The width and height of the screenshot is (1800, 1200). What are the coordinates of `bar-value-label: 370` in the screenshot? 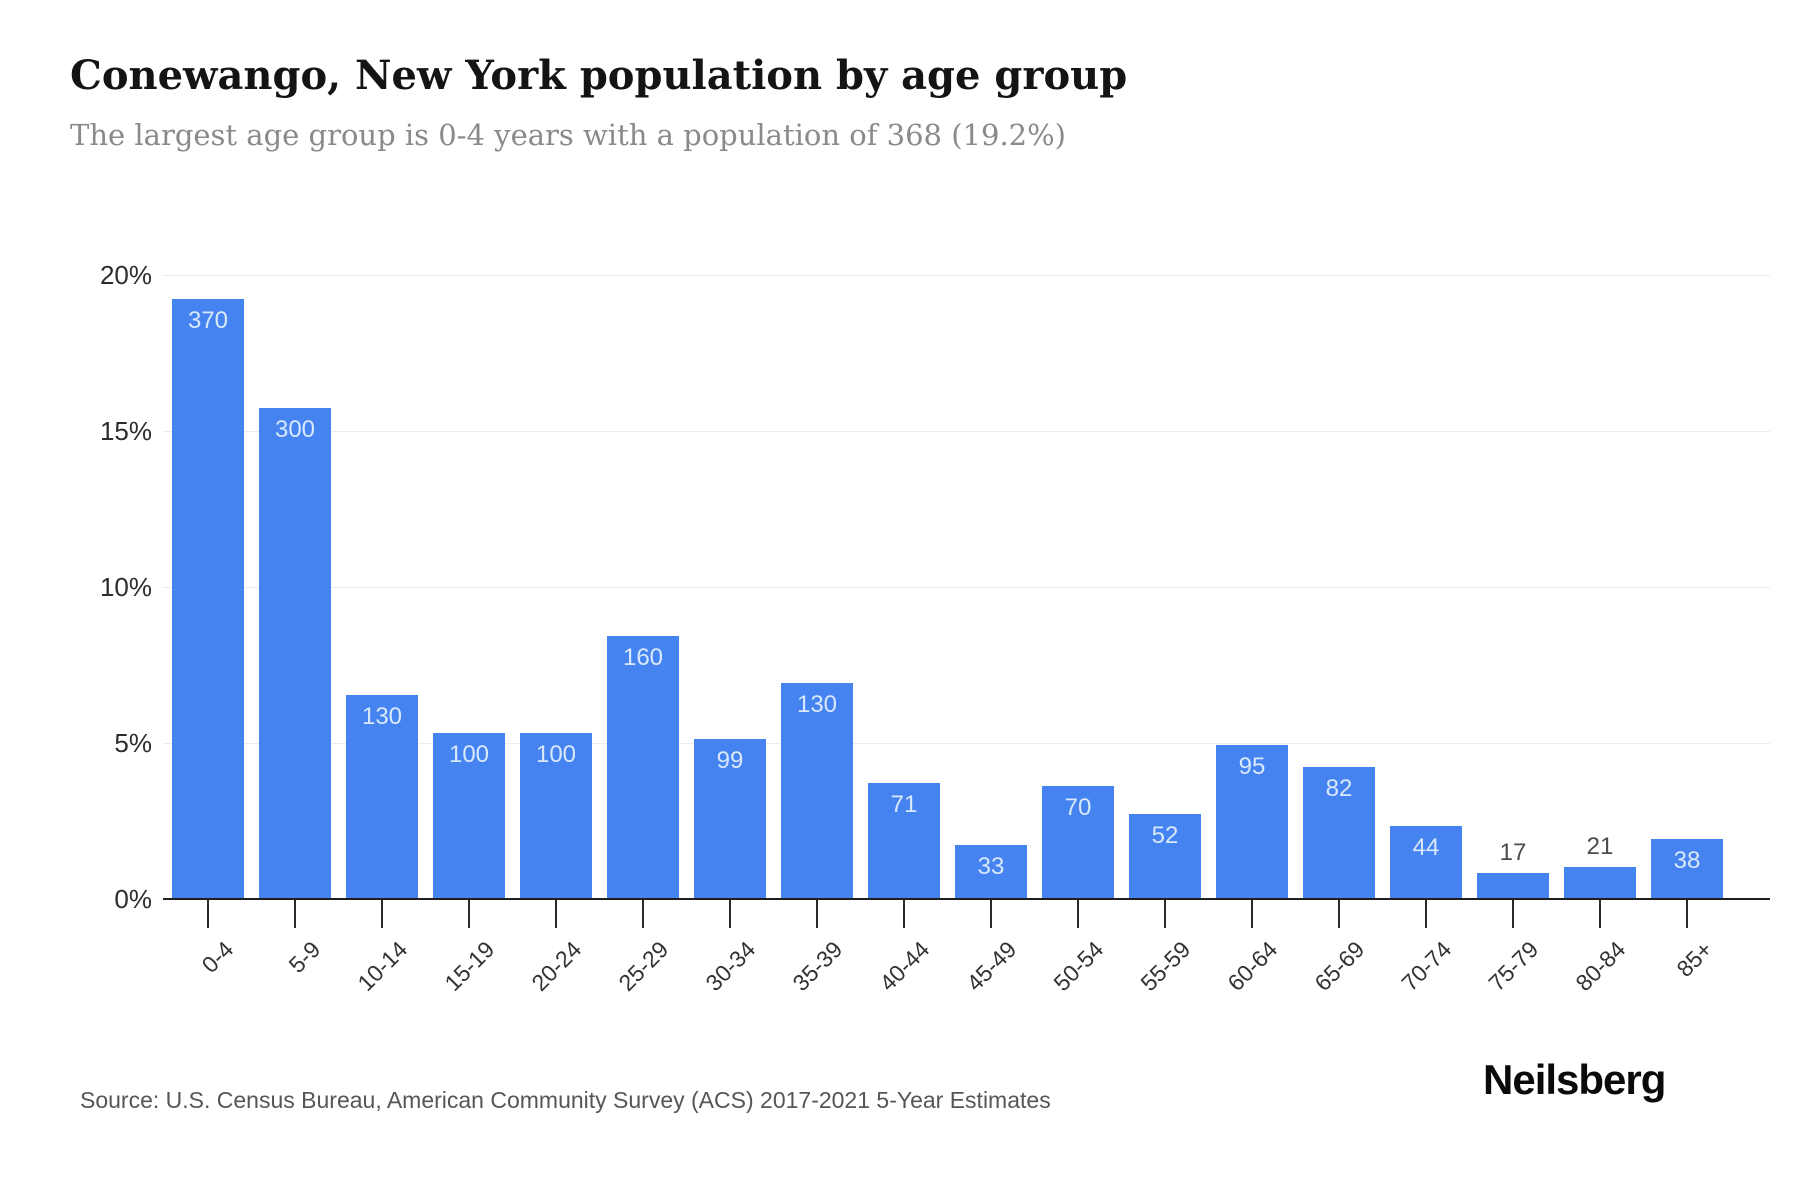 It's located at (208, 320).